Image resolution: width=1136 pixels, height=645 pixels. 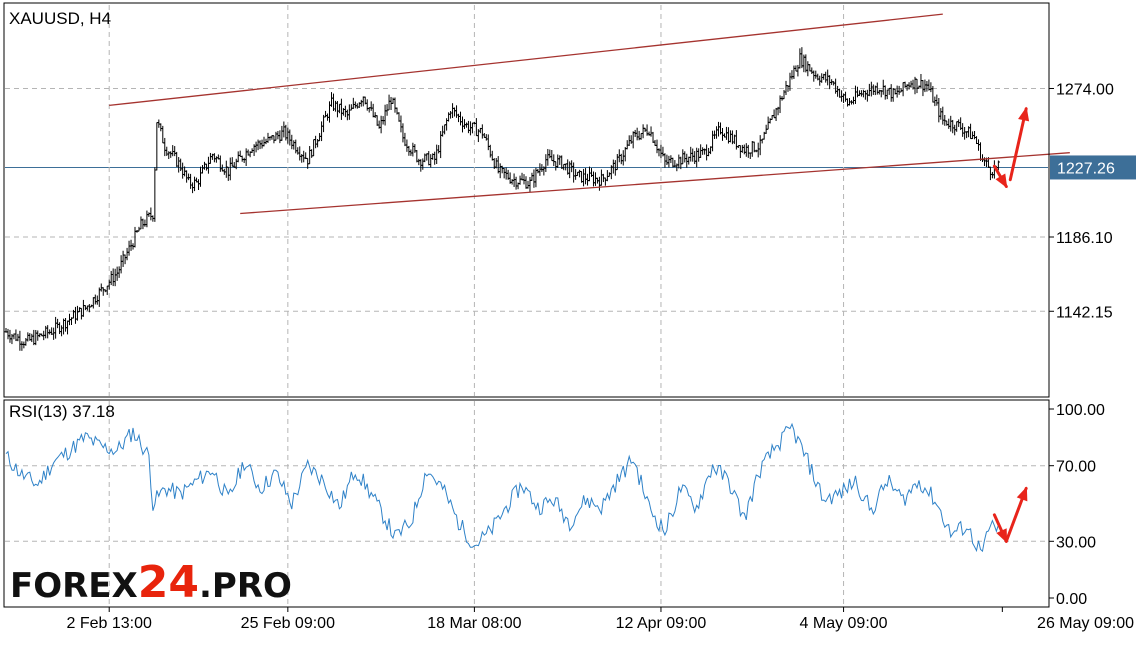 I want to click on logo-part-pro: .PRO, so click(x=245, y=586).